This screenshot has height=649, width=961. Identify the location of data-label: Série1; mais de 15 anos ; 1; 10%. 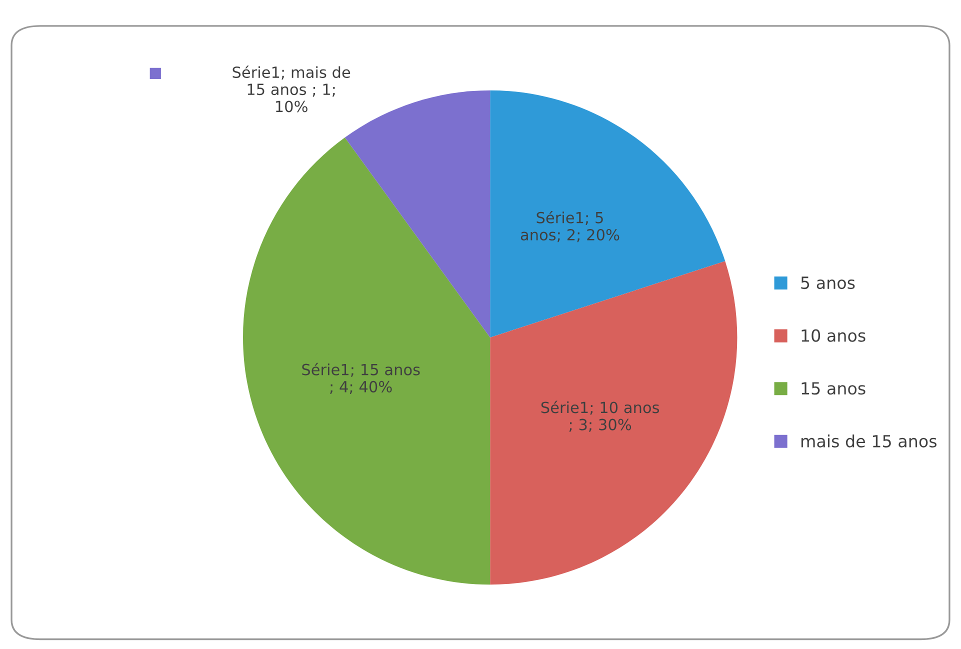
(291, 89).